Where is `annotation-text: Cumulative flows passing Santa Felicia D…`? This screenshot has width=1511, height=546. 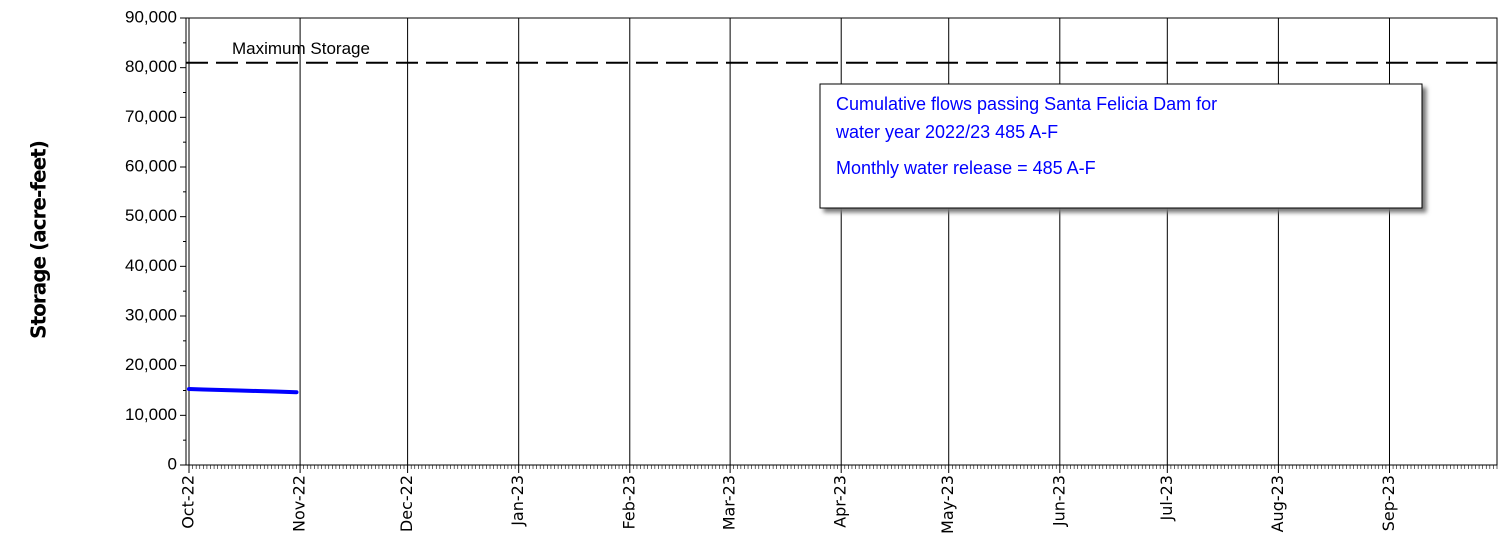
annotation-text: Cumulative flows passing Santa Felicia D… is located at coordinates (1026, 104).